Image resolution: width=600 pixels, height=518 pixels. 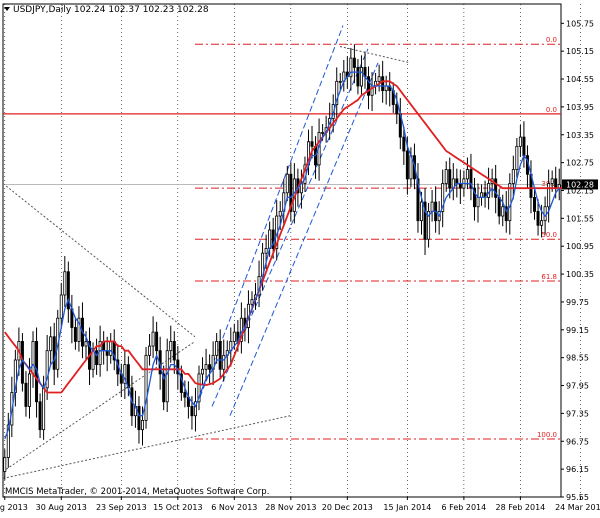 What do you see at coordinates (14, 507) in the screenshot?
I see `time-tick-label: 8 Aug 2013` at bounding box center [14, 507].